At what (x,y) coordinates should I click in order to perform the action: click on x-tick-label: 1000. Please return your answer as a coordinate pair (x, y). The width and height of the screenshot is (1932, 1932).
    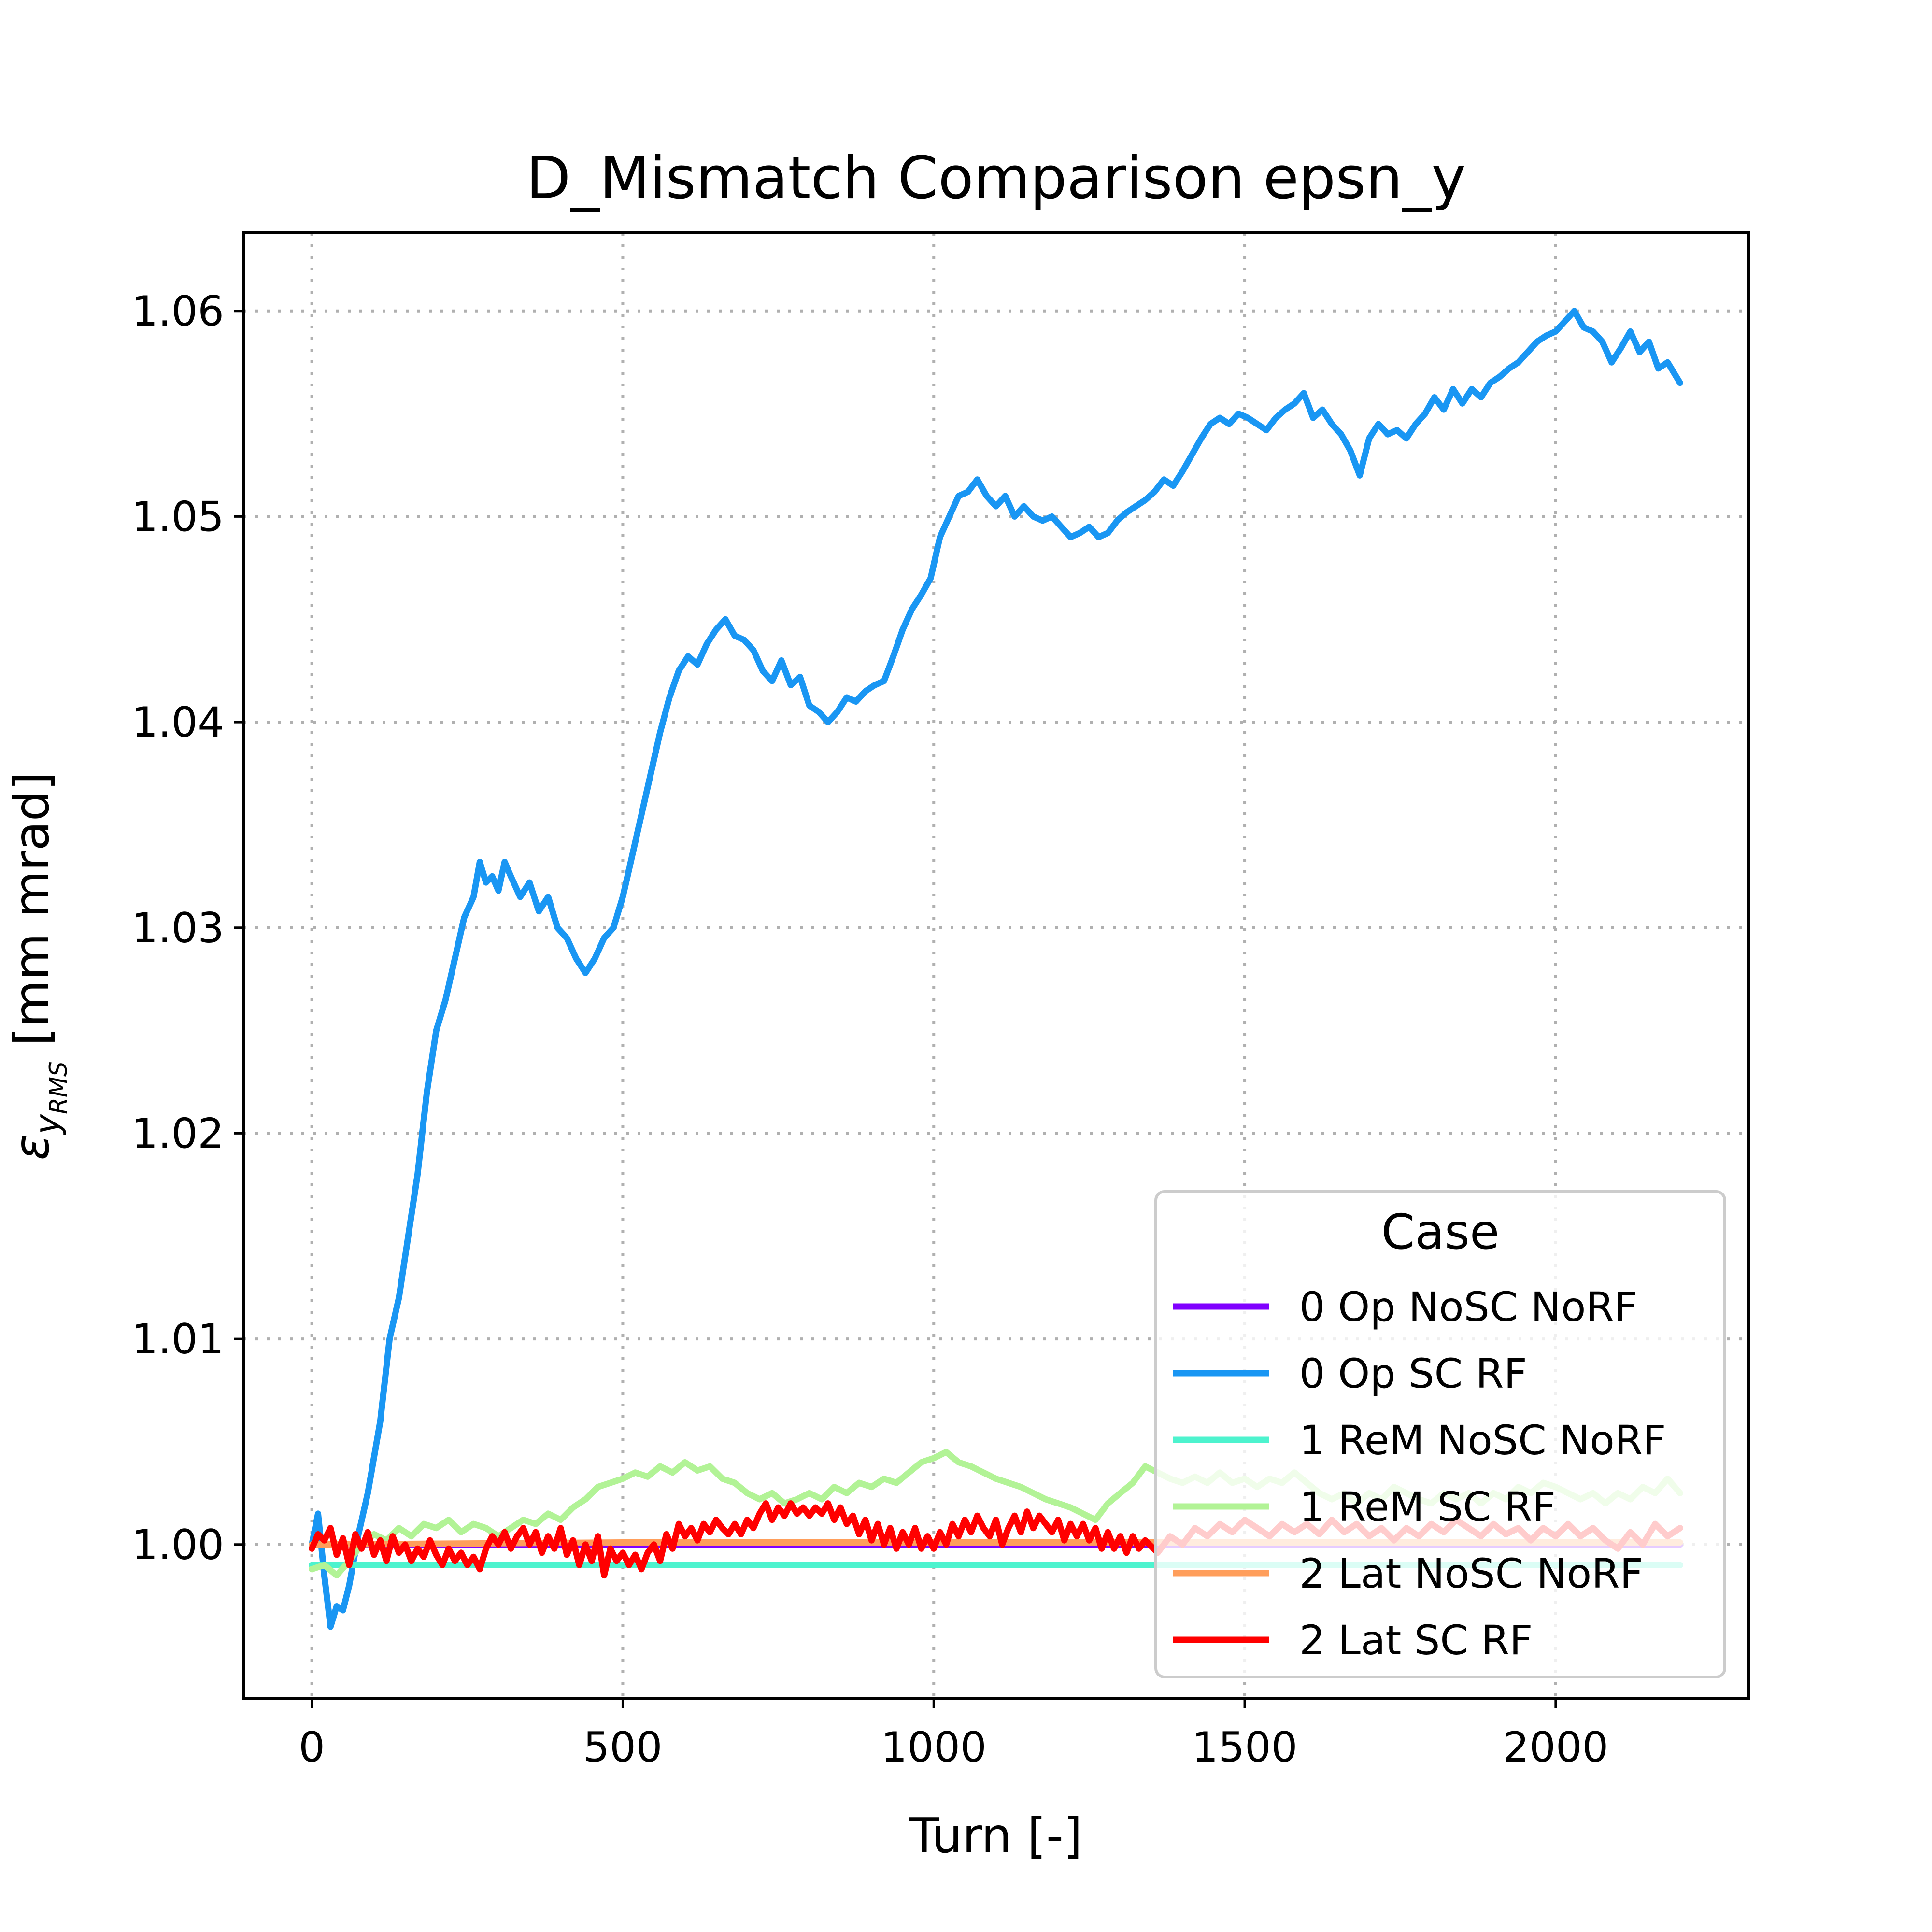
    Looking at the image, I should click on (934, 1747).